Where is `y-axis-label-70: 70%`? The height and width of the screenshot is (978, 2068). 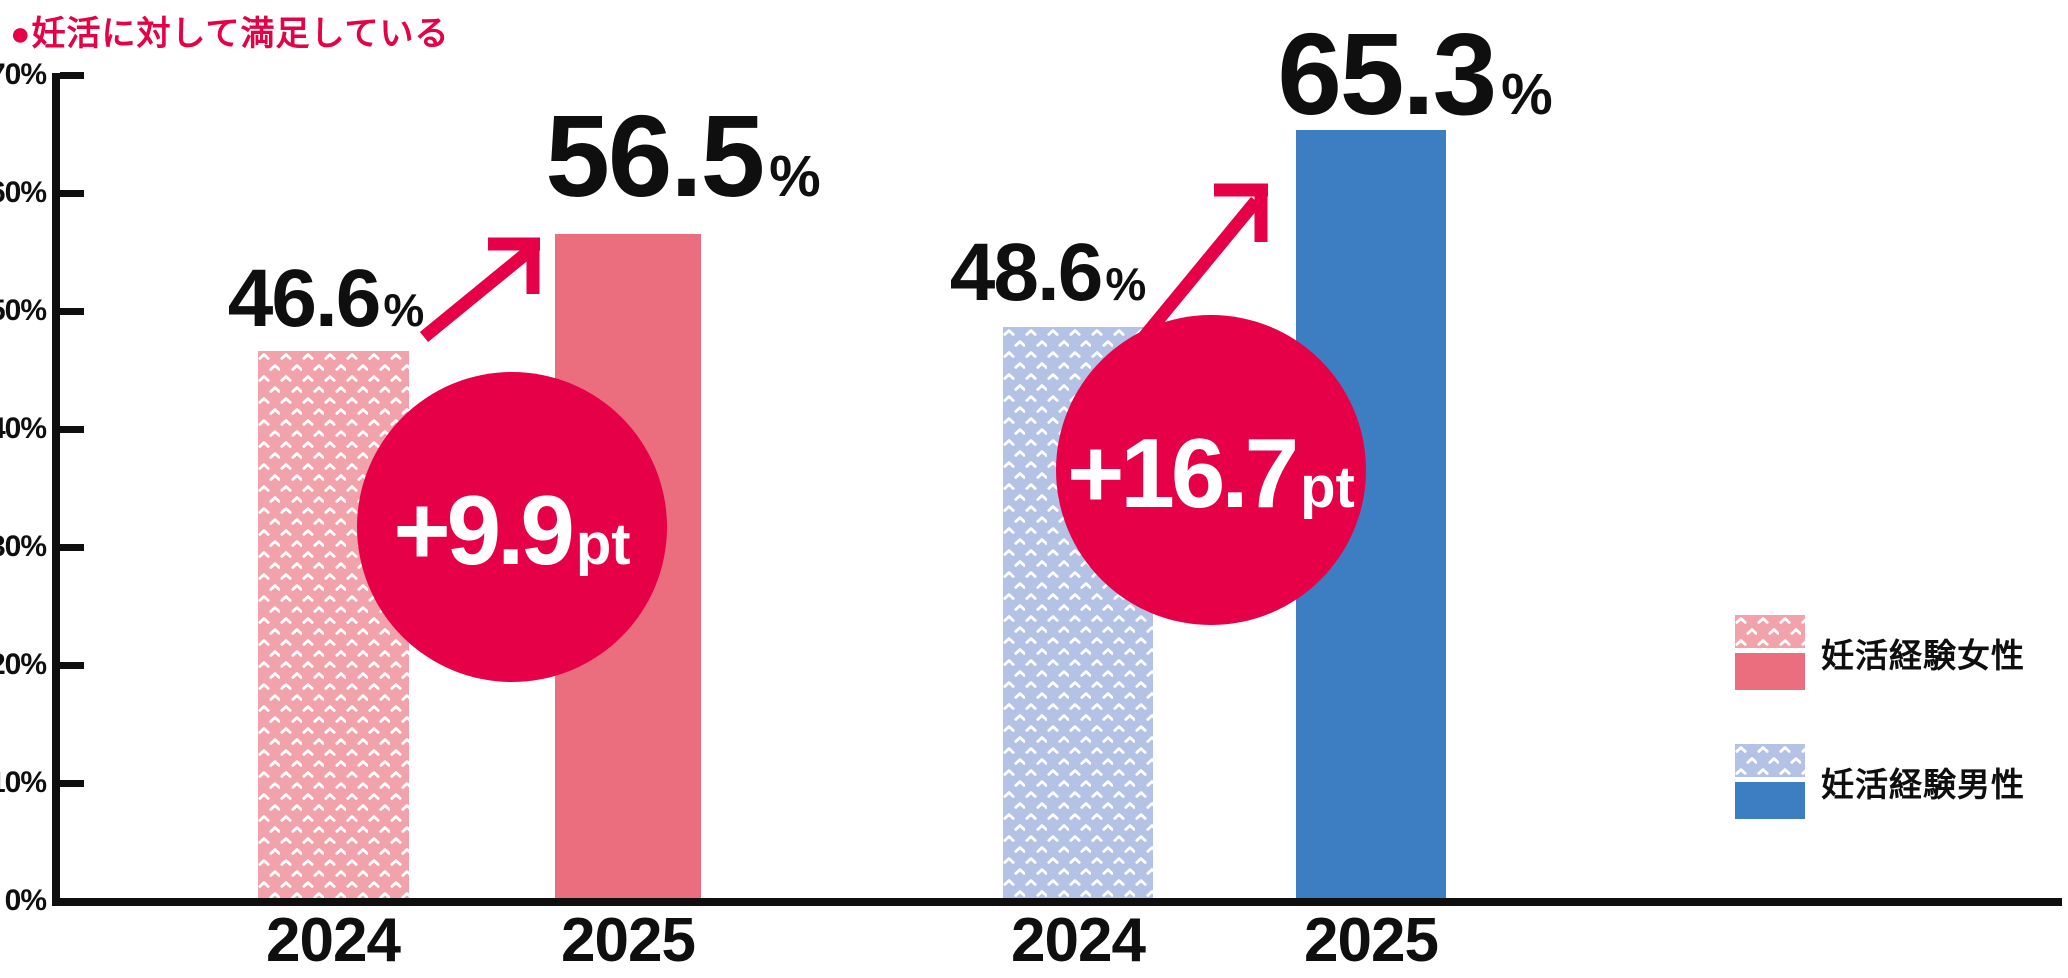 y-axis-label-70: 70% is located at coordinates (23, 74).